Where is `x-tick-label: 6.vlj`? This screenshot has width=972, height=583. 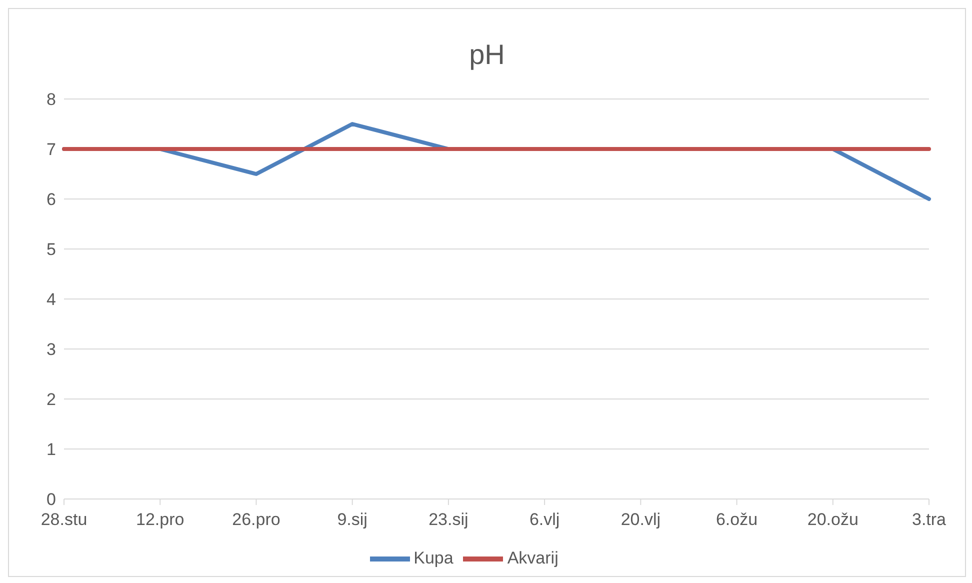
x-tick-label: 6.vlj is located at coordinates (544, 520).